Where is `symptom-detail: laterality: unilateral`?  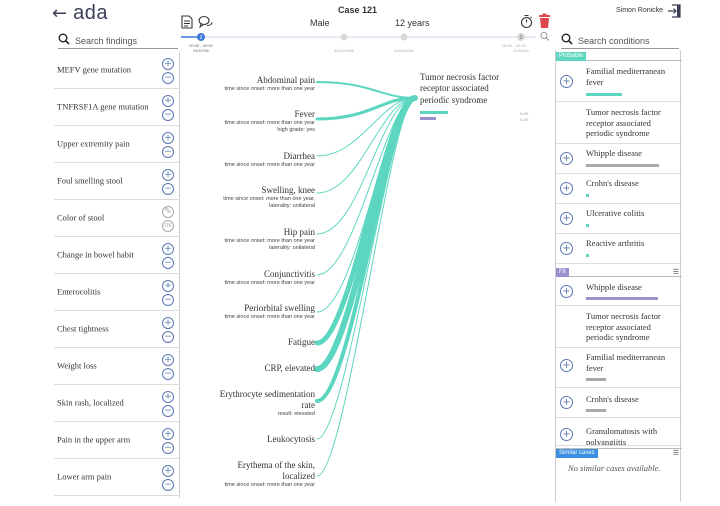 symptom-detail: laterality: unilateral is located at coordinates (292, 206).